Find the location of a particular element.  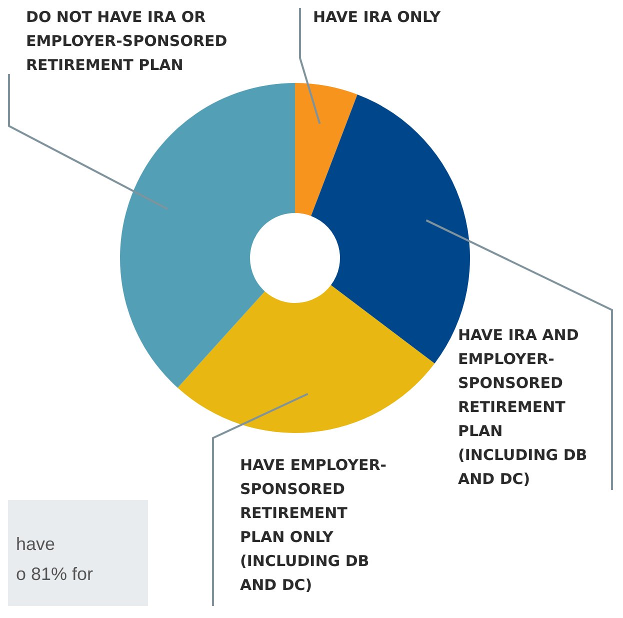

text: have is located at coordinates (36, 544).